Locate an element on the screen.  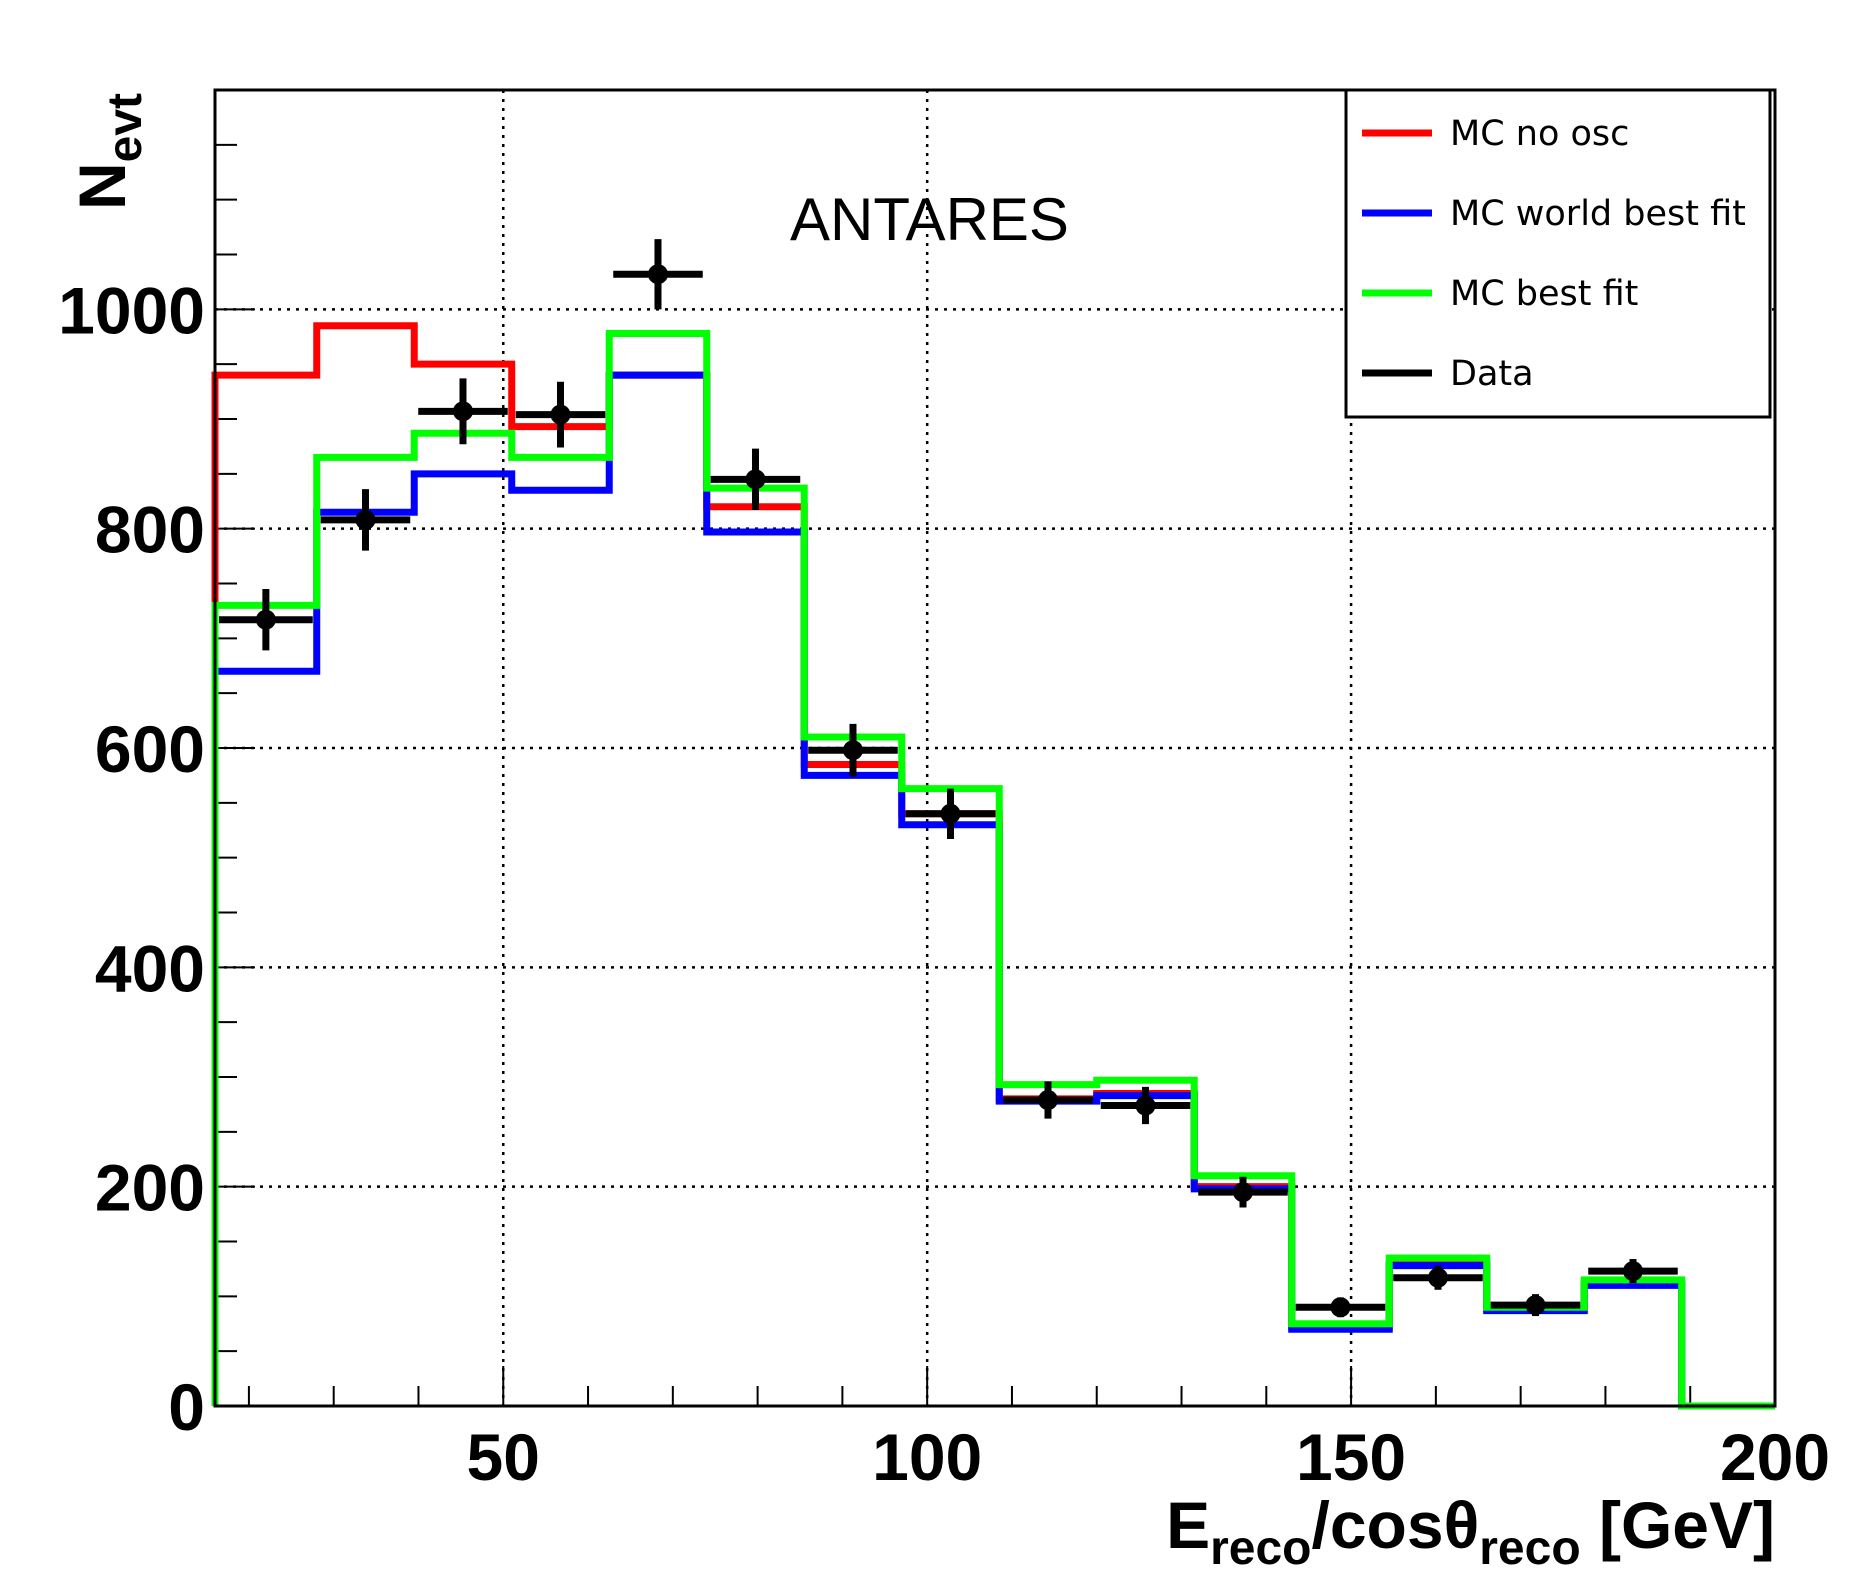
x-axis-title-main: E is located at coordinates (1188, 1525).